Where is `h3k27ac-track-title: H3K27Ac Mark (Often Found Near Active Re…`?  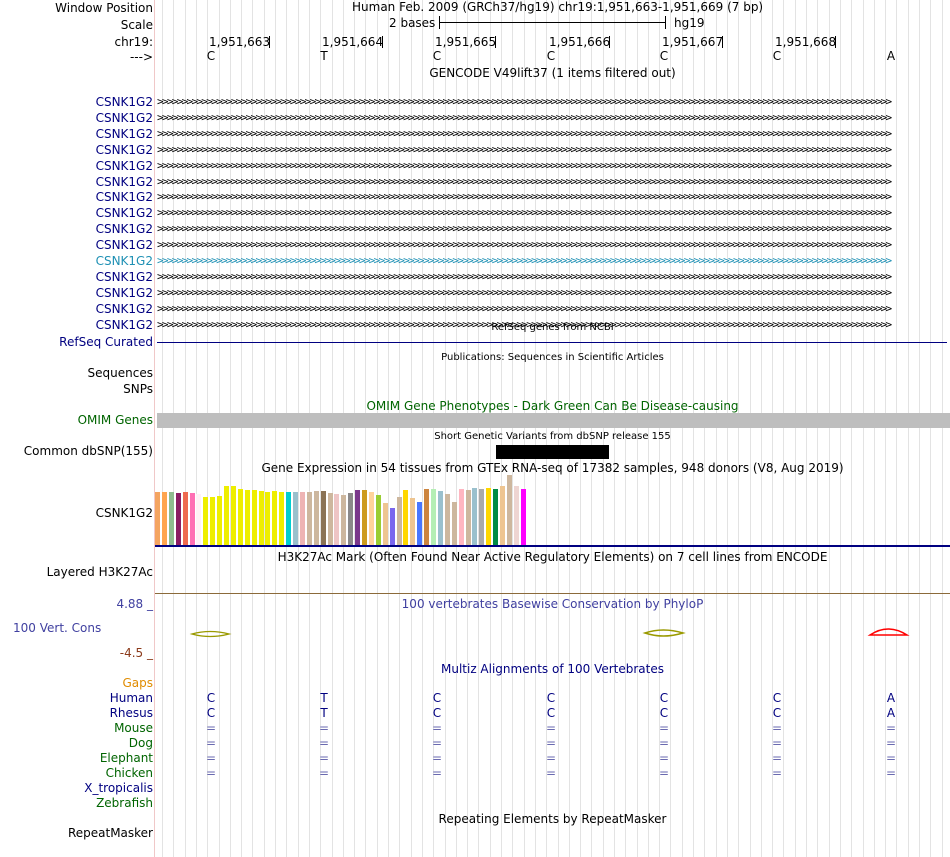
h3k27ac-track-title: H3K27Ac Mark (Often Found Near Active Re… is located at coordinates (552, 557).